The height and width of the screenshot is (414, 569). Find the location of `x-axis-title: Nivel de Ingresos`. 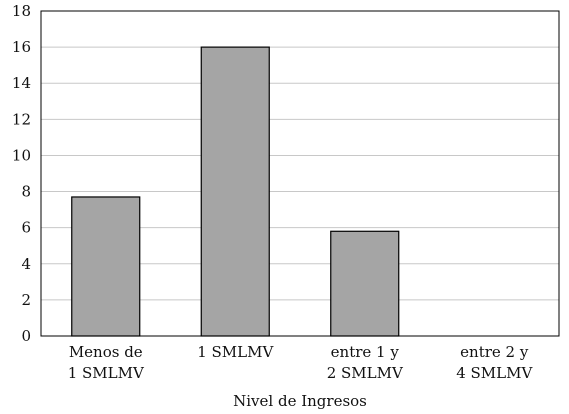

x-axis-title: Nivel de Ingresos is located at coordinates (300, 401).